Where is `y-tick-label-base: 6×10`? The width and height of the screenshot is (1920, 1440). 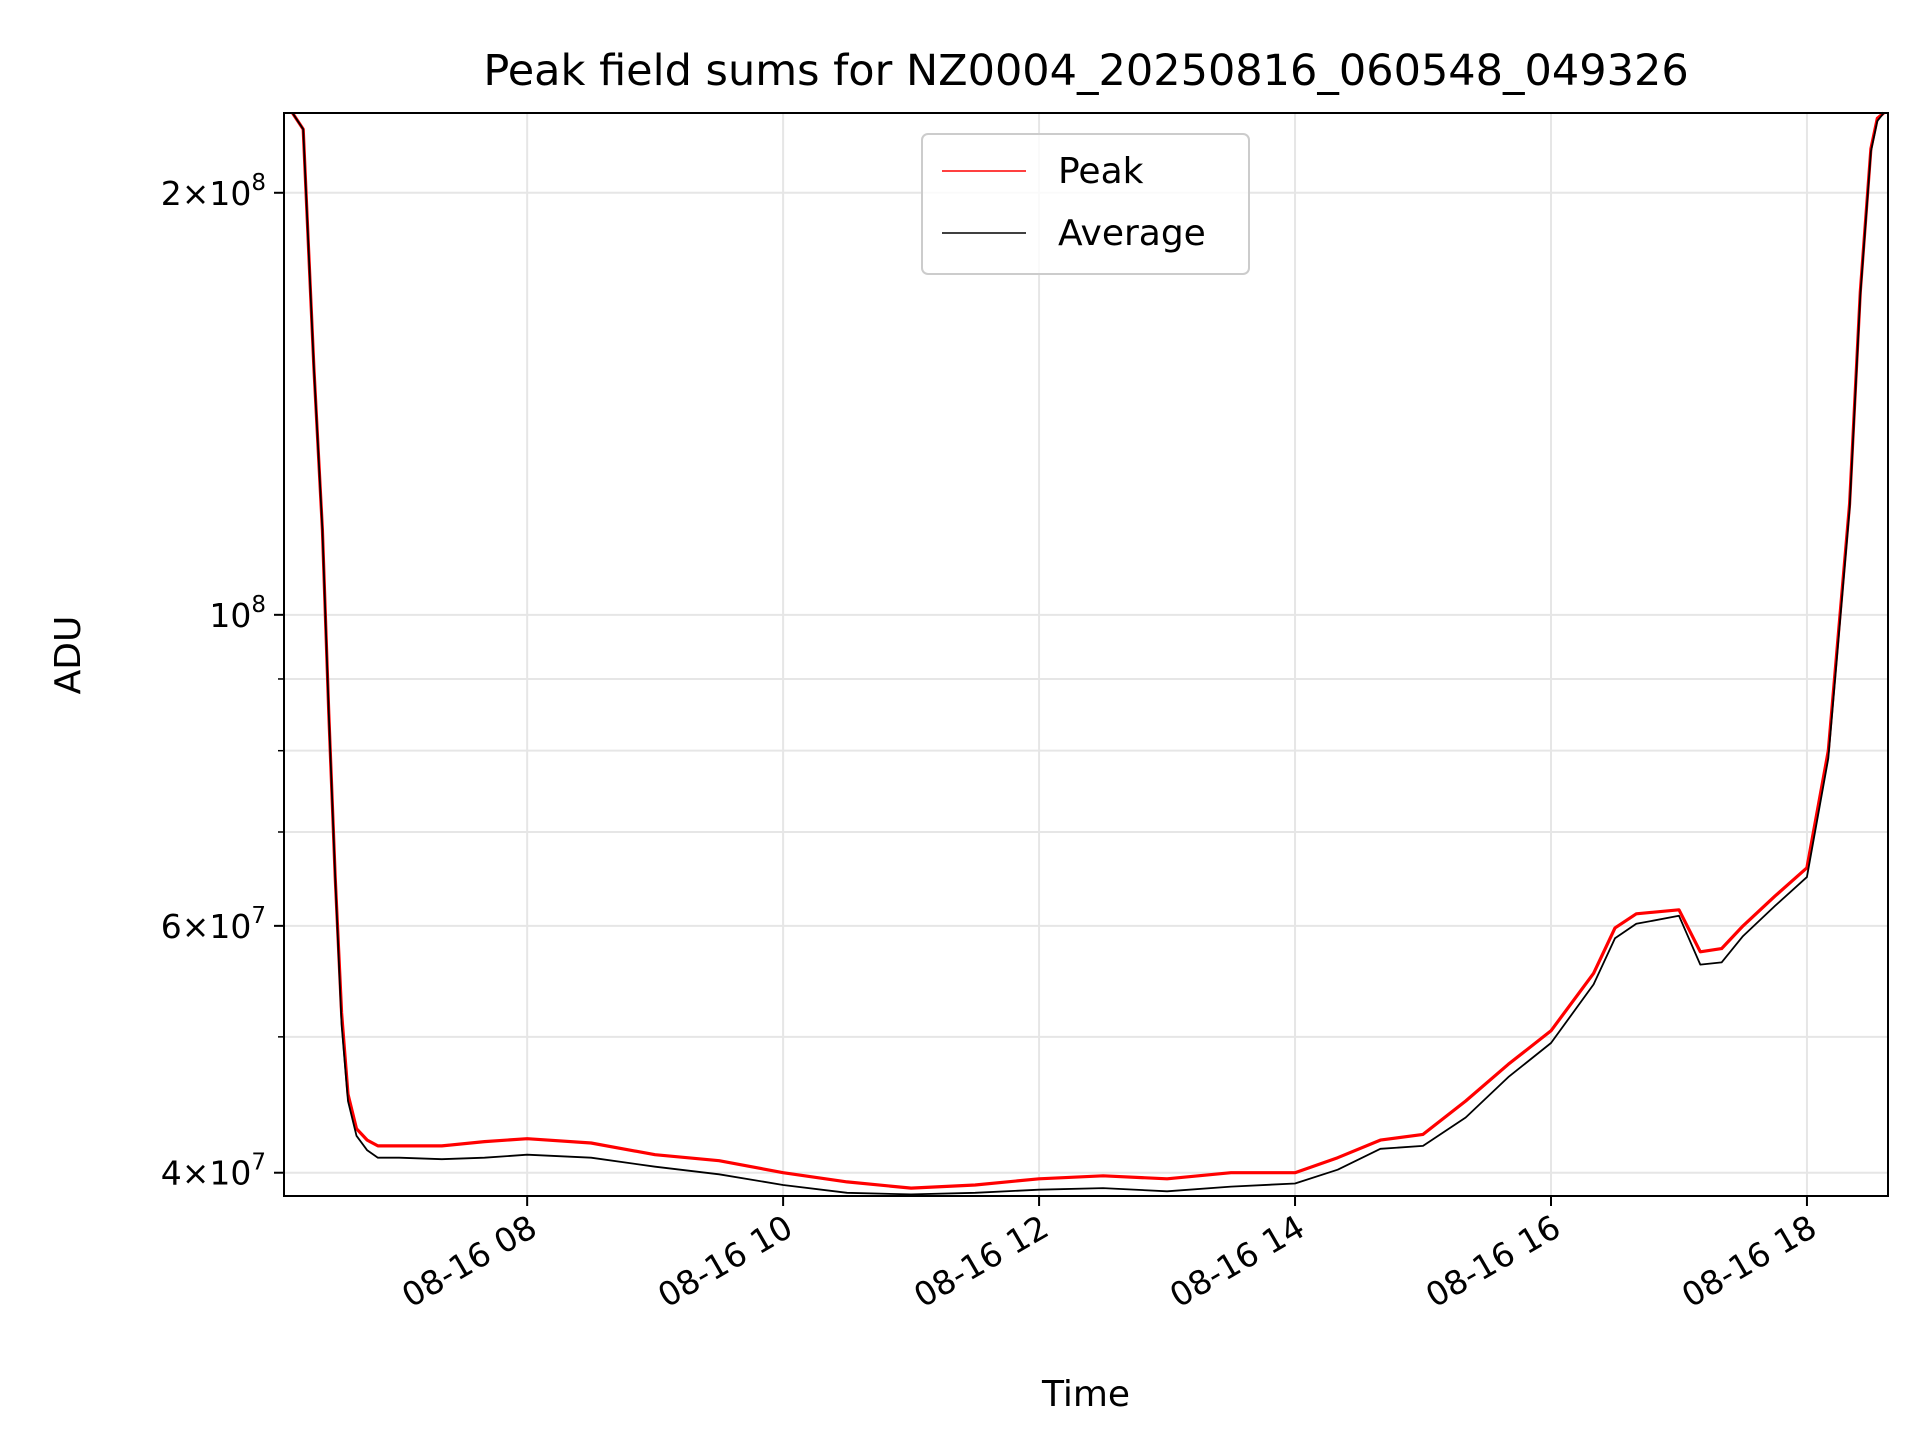
y-tick-label-base: 6×10 is located at coordinates (206, 926).